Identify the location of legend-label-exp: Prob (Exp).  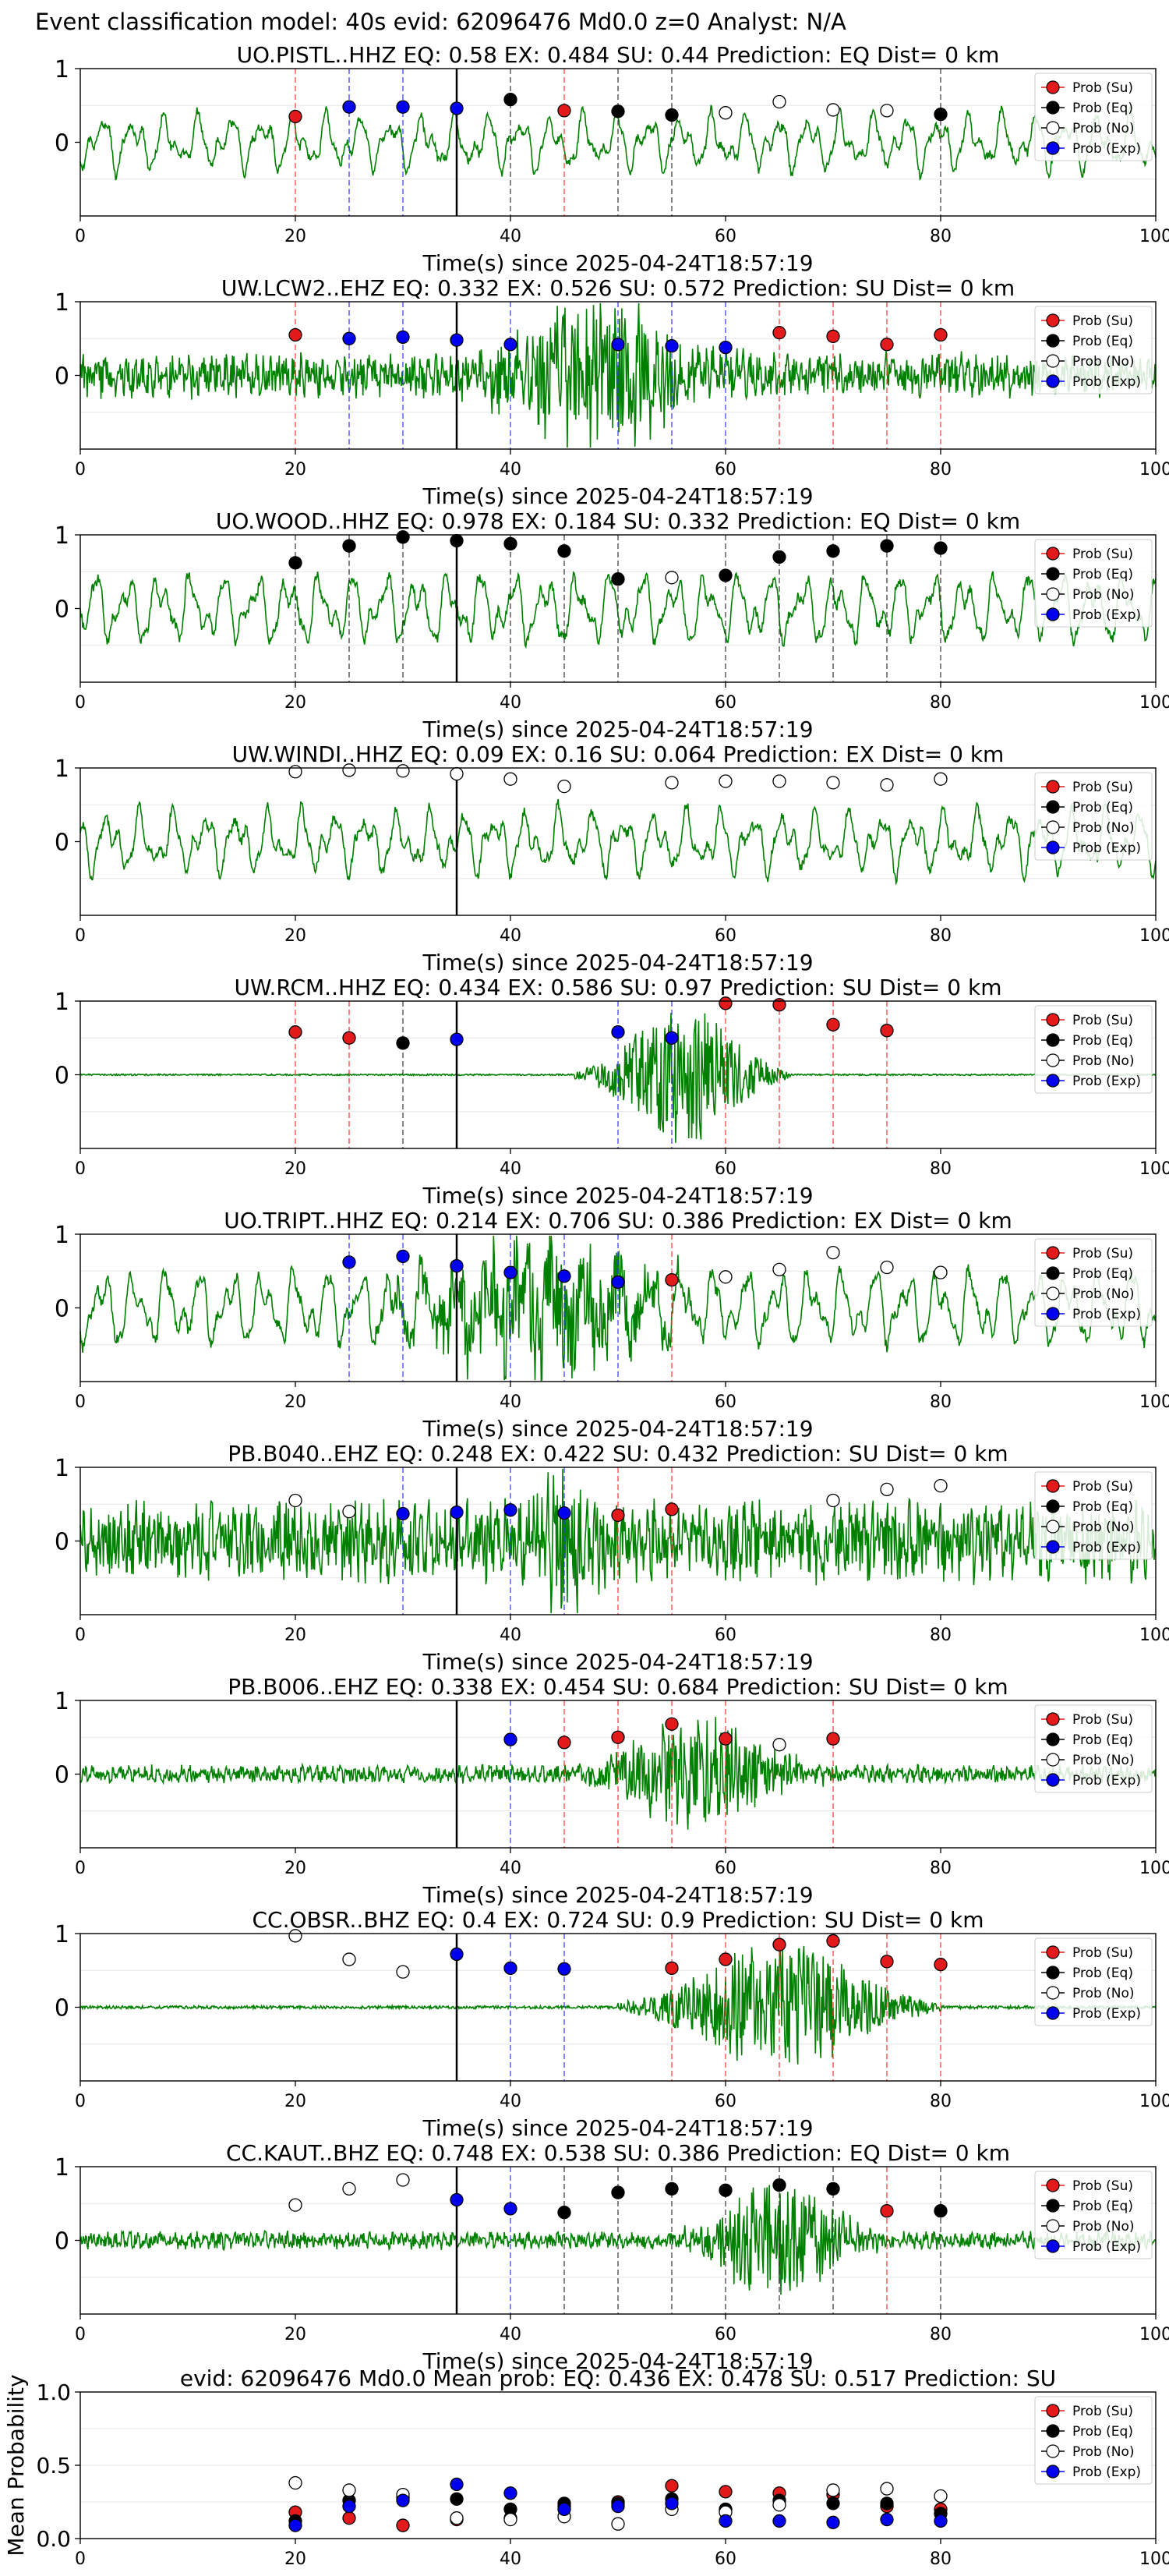
(1106, 2247).